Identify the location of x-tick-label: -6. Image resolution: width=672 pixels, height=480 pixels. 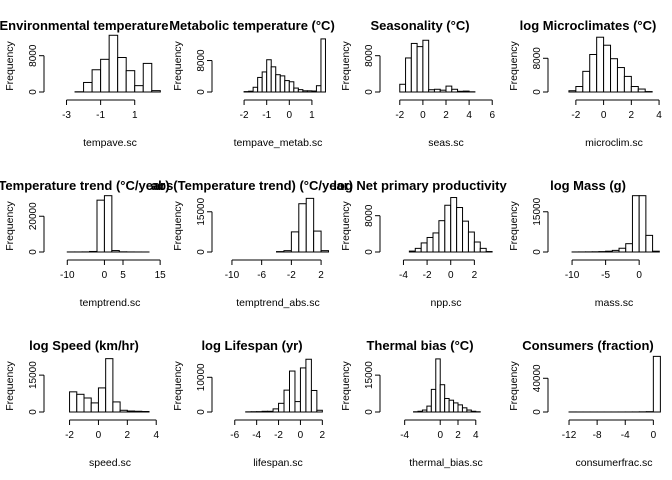
(234, 435).